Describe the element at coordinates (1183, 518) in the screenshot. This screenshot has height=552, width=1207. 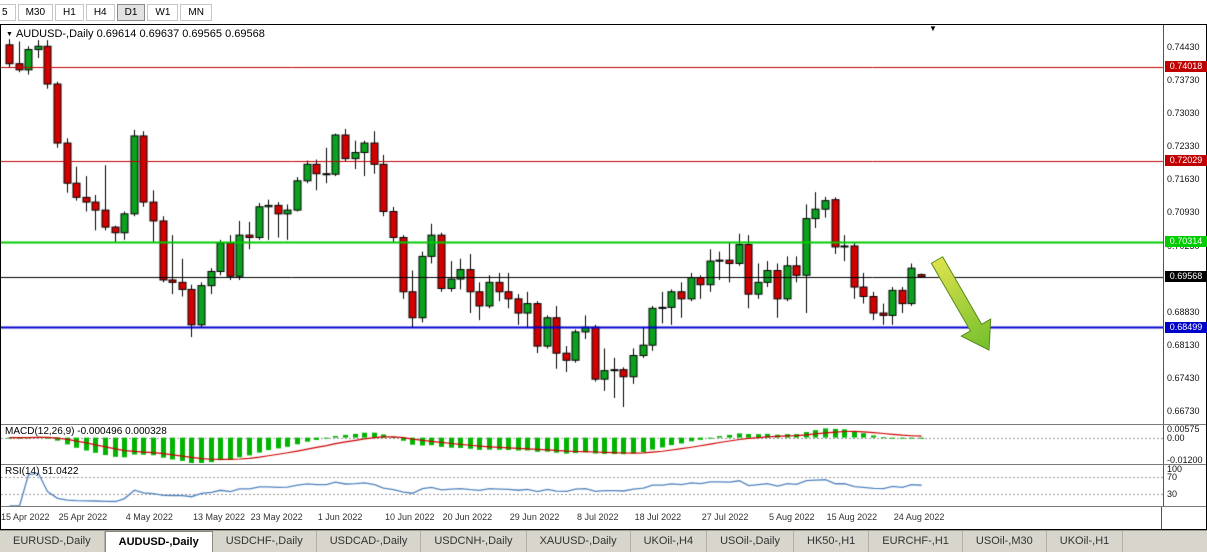
I see `axis-corner` at that location.